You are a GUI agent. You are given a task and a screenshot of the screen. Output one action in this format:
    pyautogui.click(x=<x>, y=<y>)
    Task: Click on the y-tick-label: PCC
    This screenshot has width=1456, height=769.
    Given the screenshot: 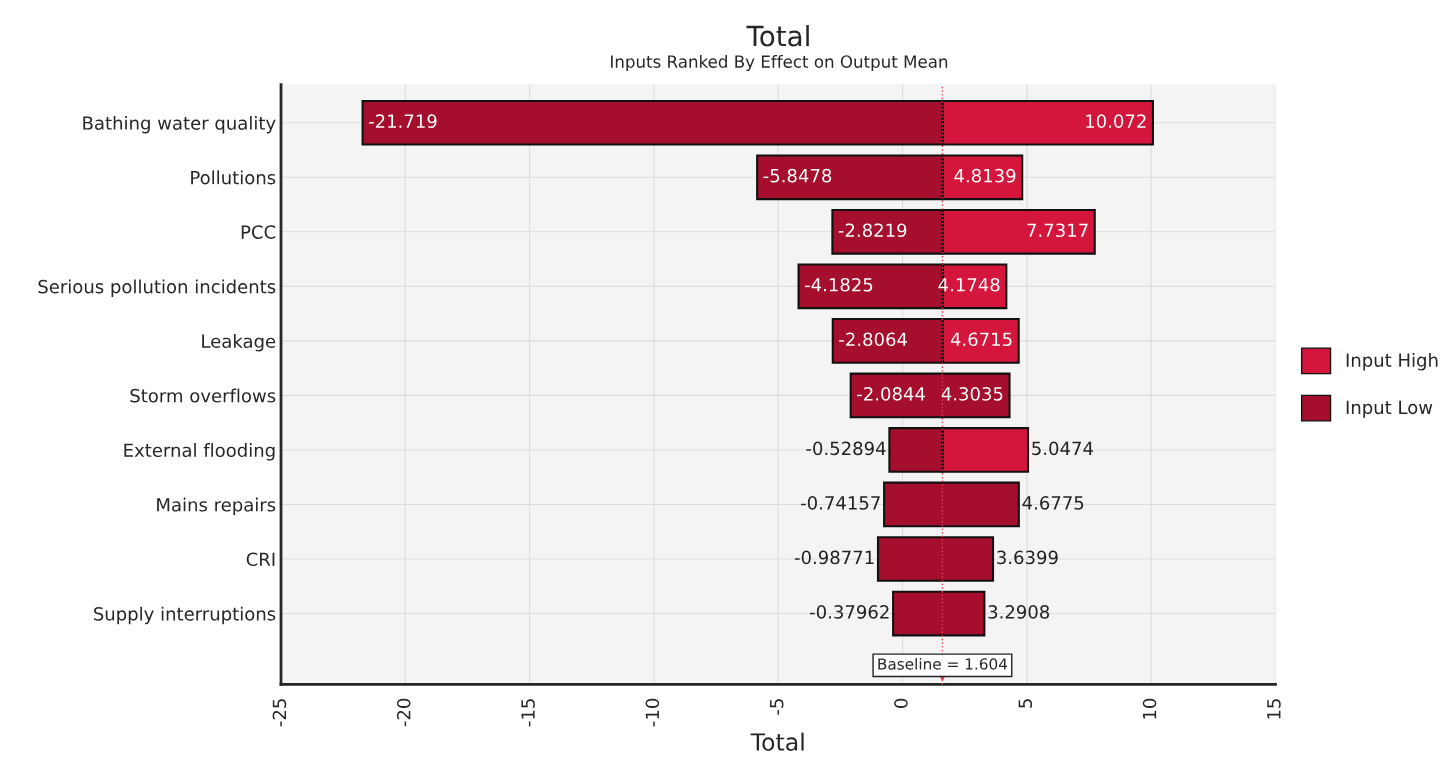 What is the action you would take?
    pyautogui.click(x=258, y=232)
    